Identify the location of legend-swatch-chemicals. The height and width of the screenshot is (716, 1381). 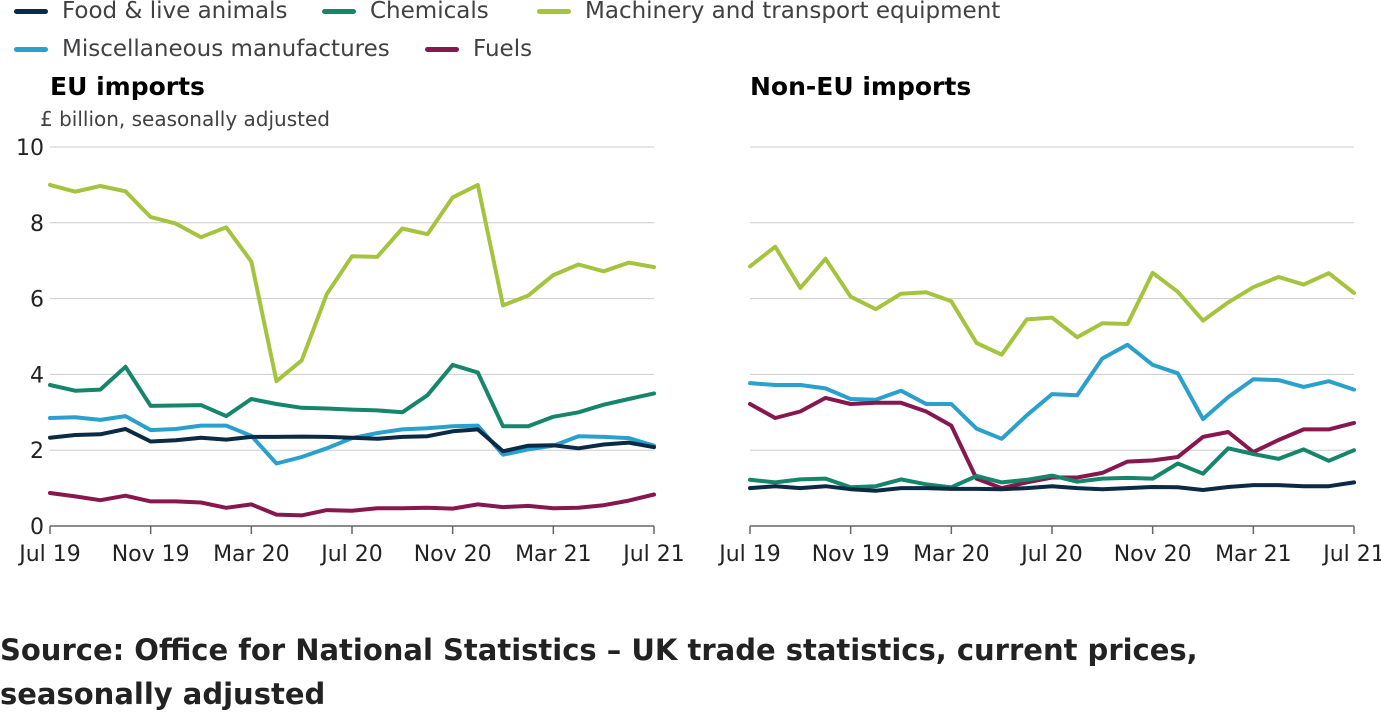
(339, 11).